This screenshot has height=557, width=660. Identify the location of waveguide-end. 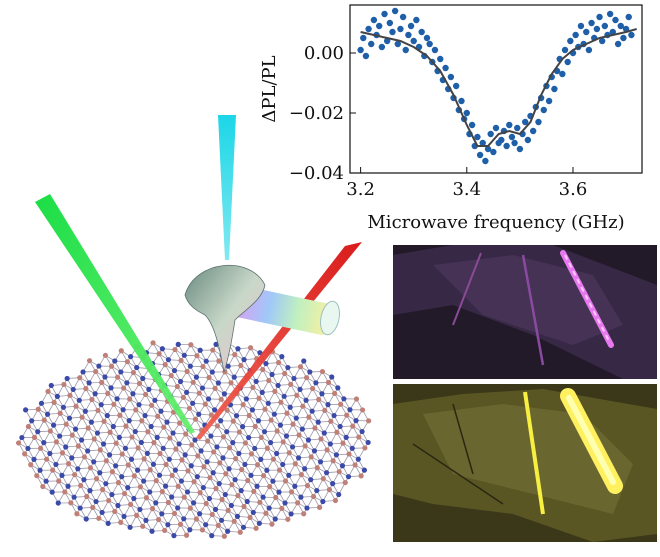
(330, 318).